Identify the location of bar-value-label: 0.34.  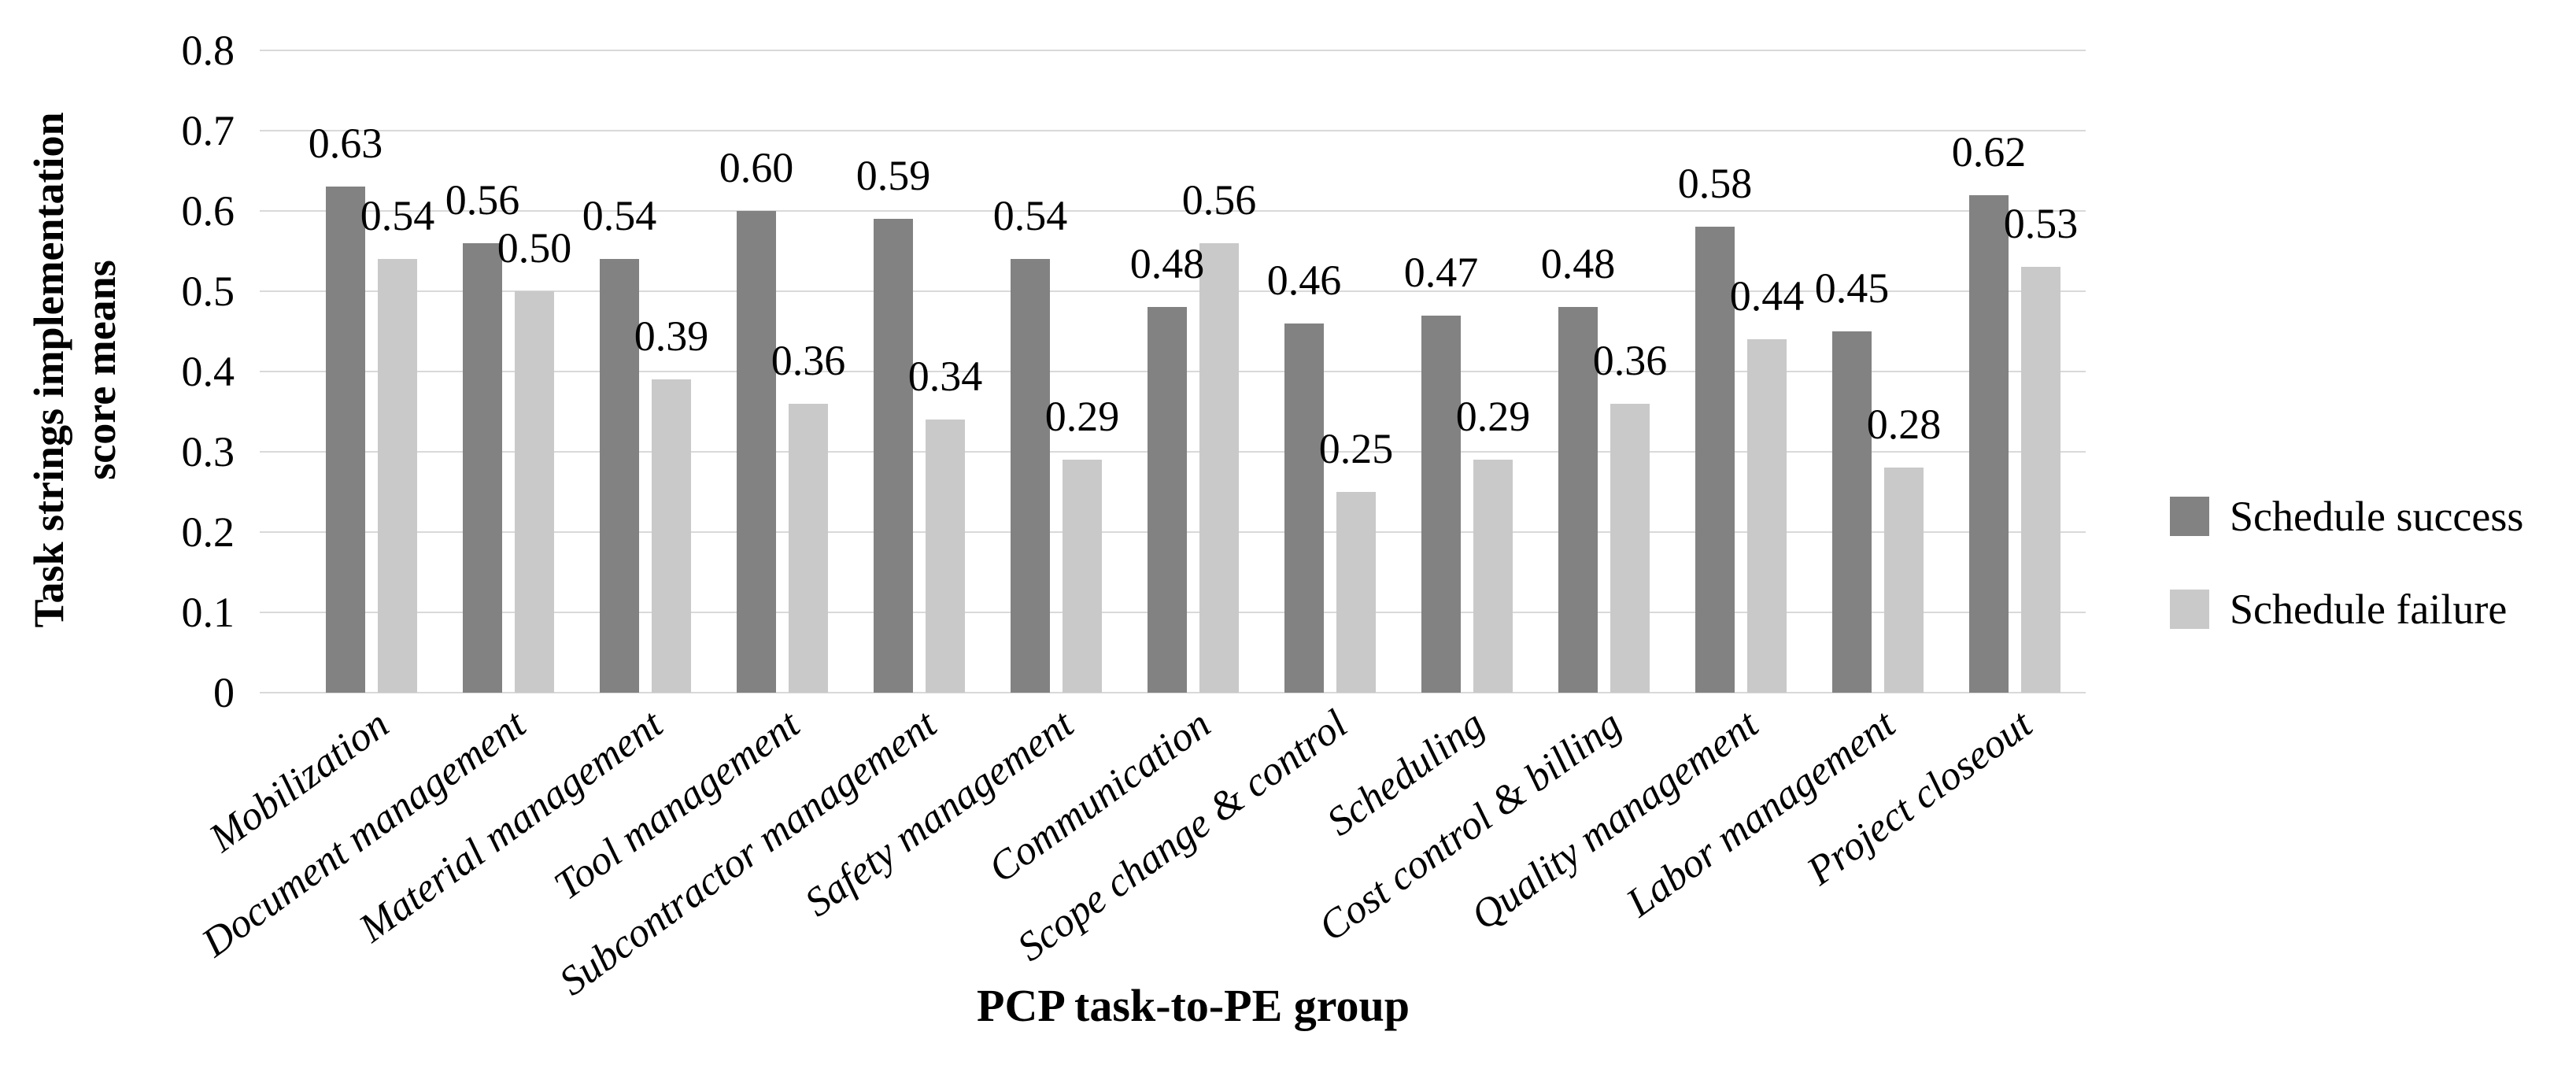
(945, 376).